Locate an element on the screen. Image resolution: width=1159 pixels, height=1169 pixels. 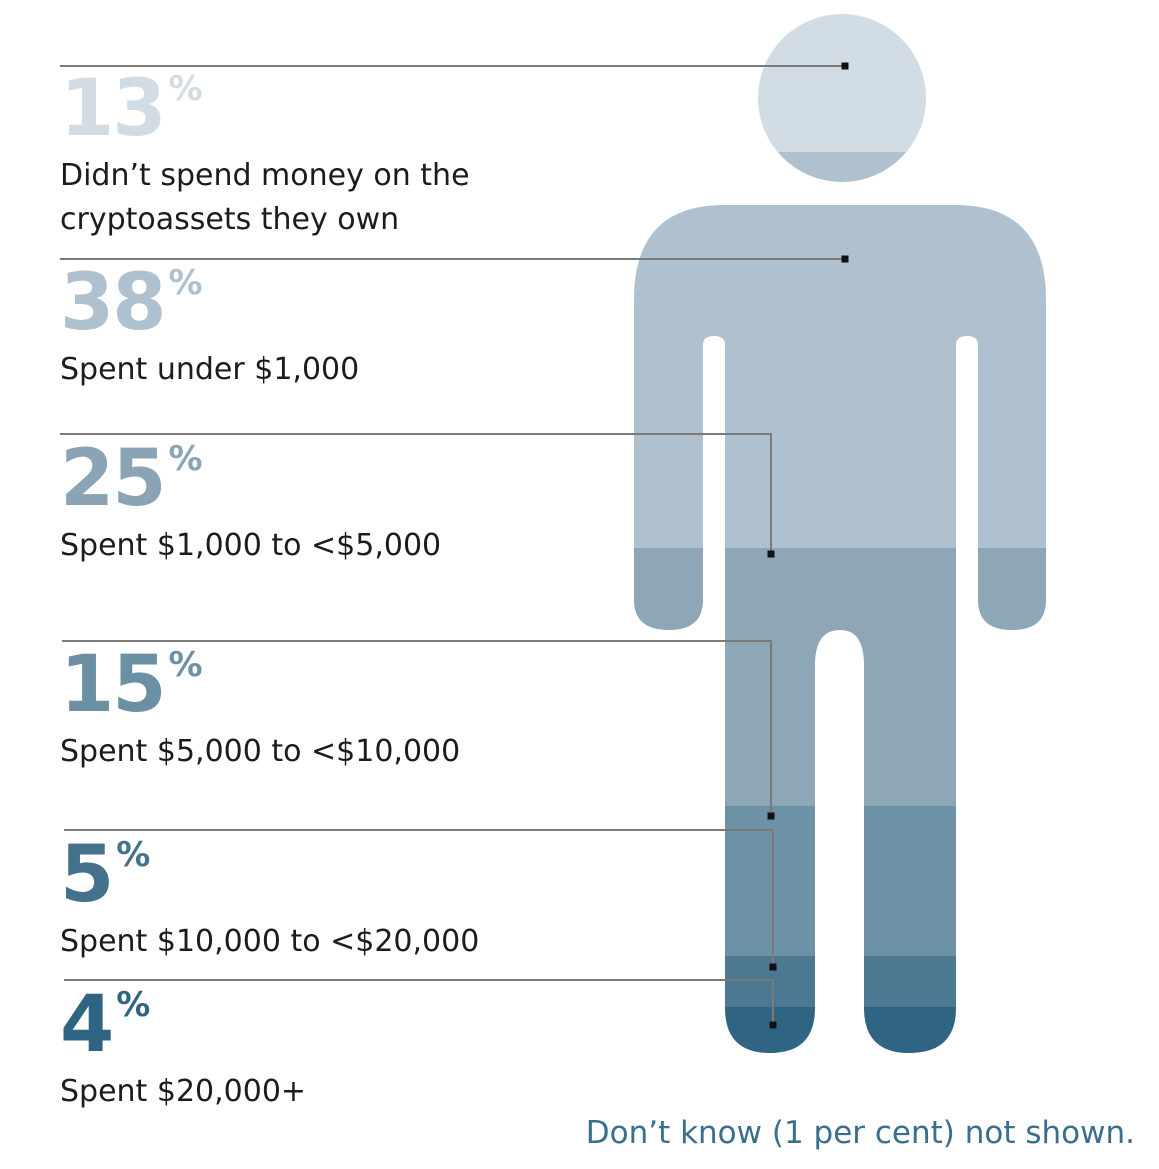
description-line-2: cryptoassets they own is located at coordinates (230, 219).